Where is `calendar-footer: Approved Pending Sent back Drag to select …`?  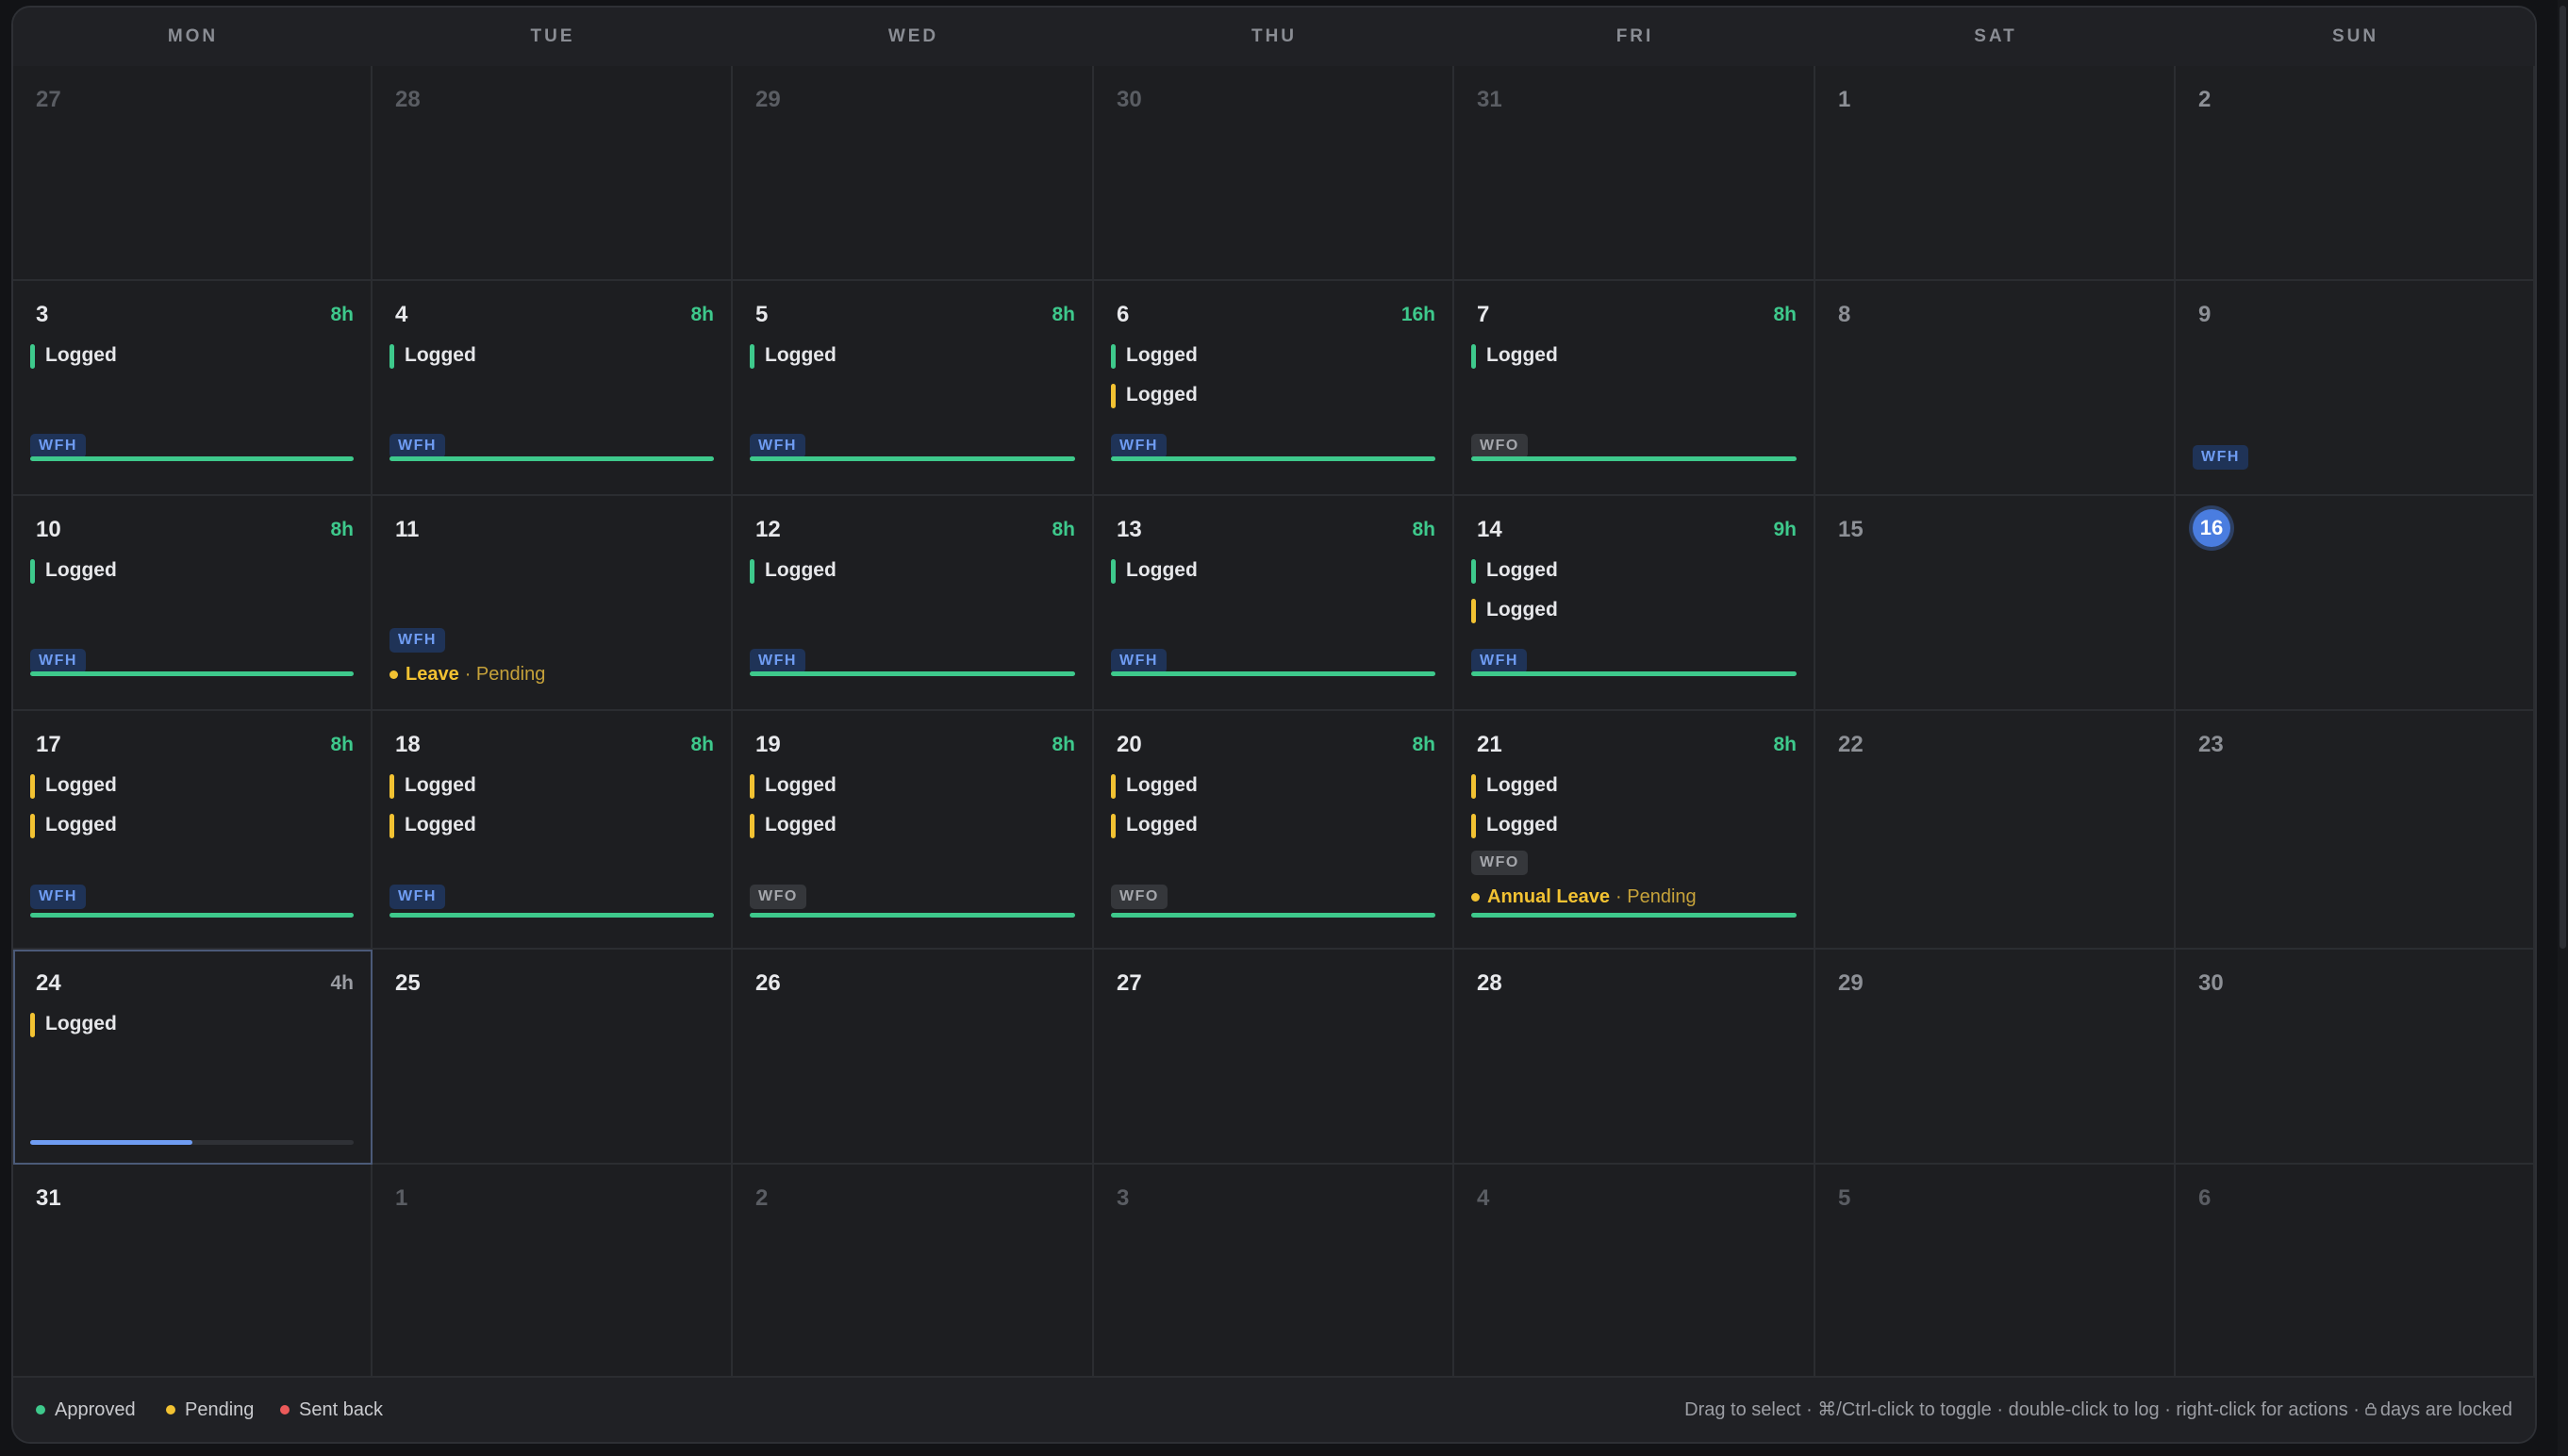
calendar-footer: Approved Pending Sent back Drag to select … is located at coordinates (1274, 1409).